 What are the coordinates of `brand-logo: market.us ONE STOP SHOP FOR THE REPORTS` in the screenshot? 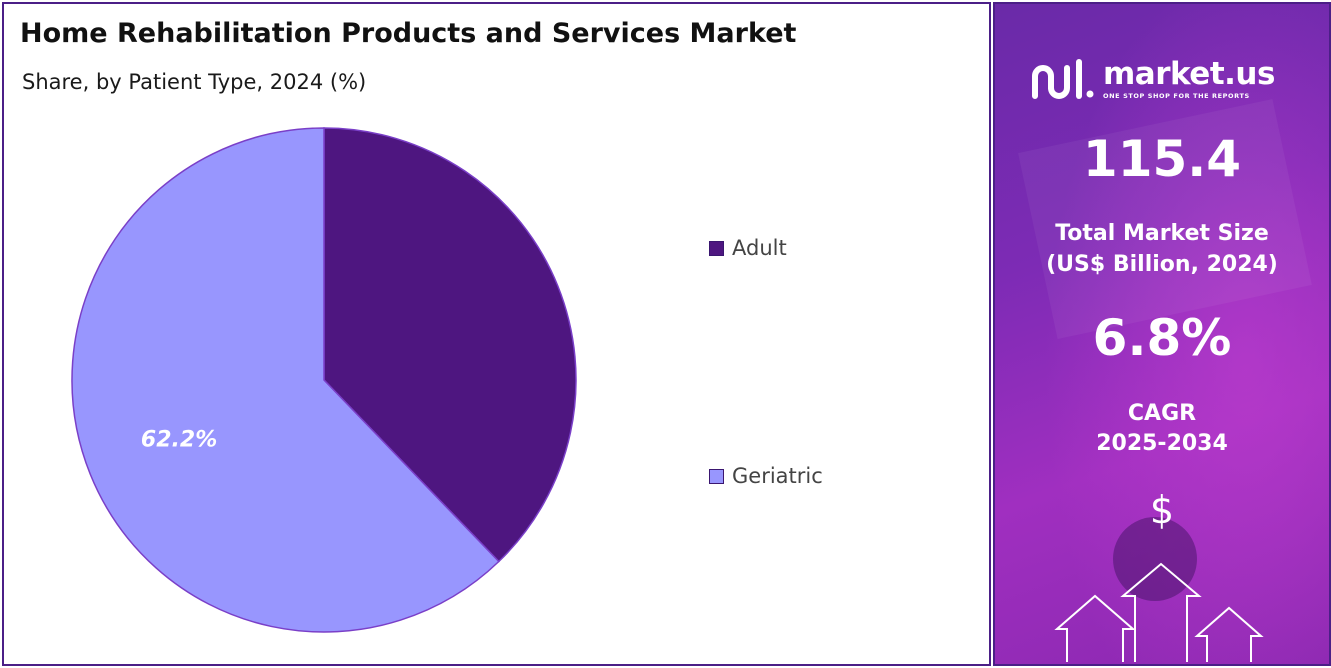 It's located at (1152, 79).